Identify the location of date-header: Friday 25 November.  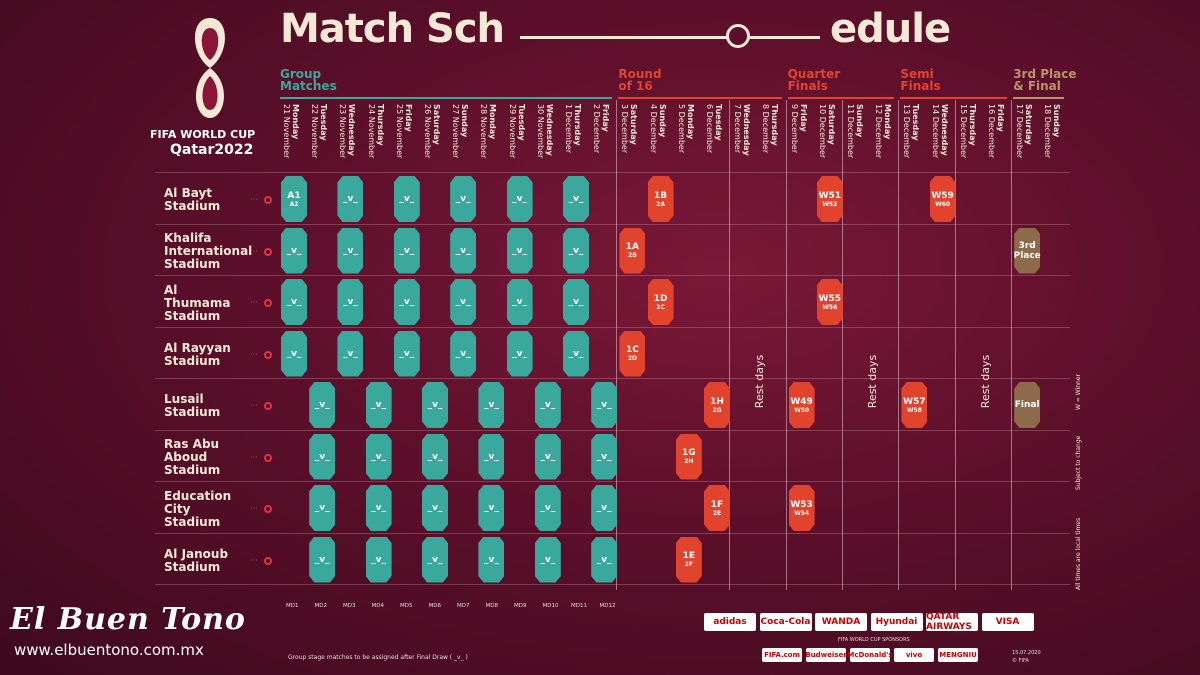
(403, 131).